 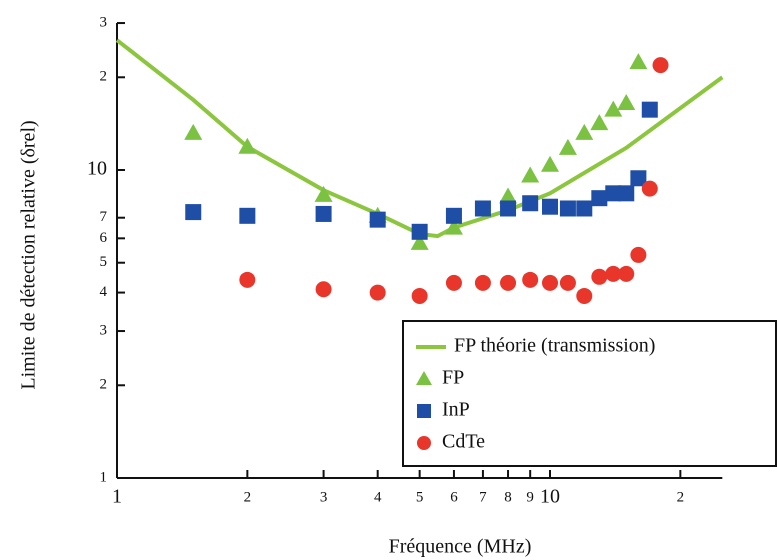 I want to click on y-tick-label: 10, so click(x=97, y=169).